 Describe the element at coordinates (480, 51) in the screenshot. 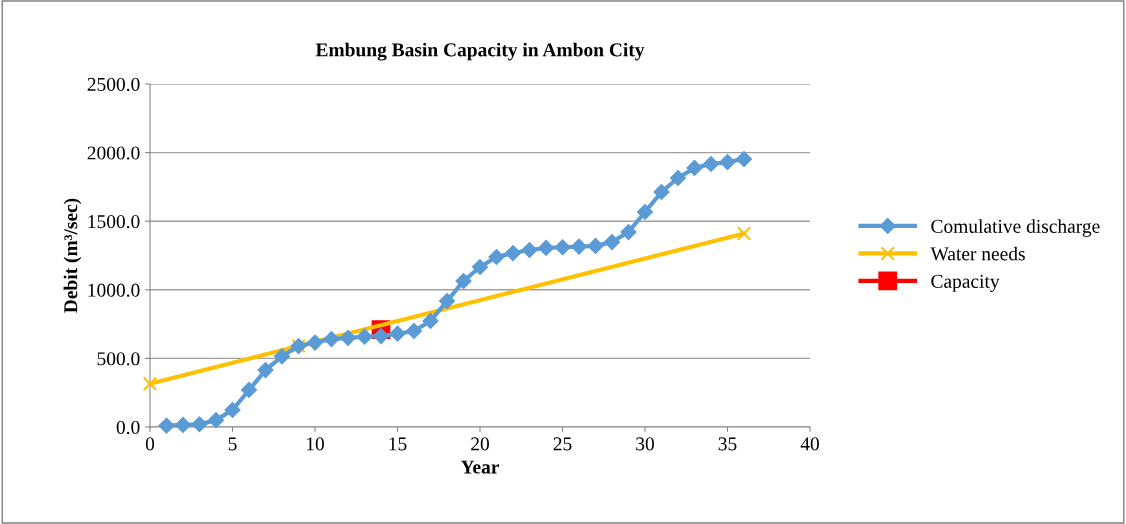

I see `chart-title: Embung Basin Capacity in Ambon City` at that location.